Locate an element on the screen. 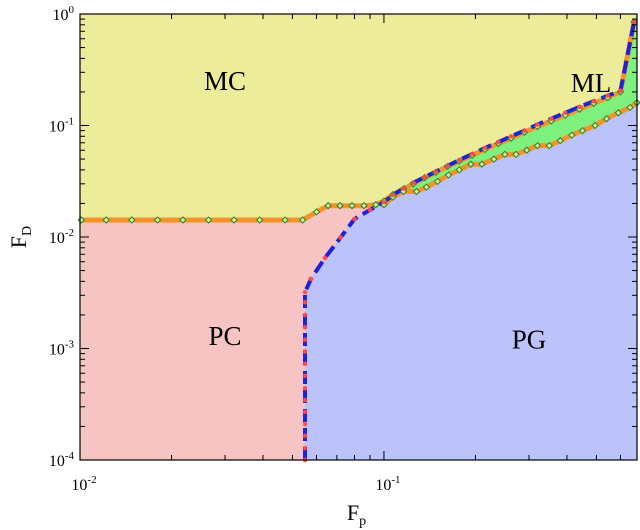  x-axis-label: Fp is located at coordinates (356, 514).